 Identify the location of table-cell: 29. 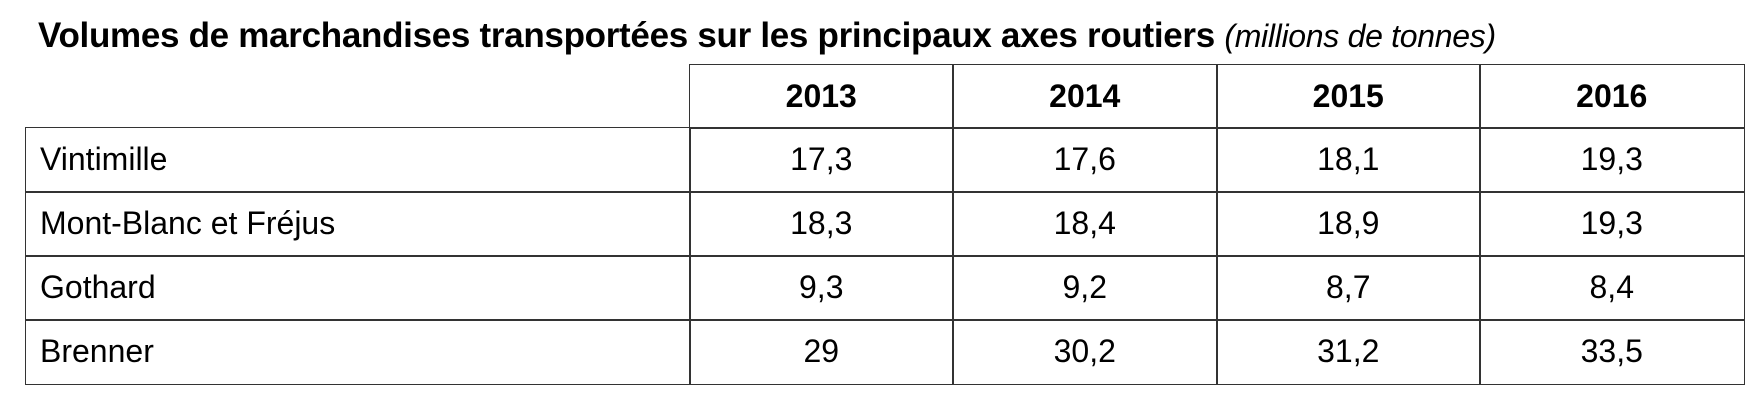
(821, 352).